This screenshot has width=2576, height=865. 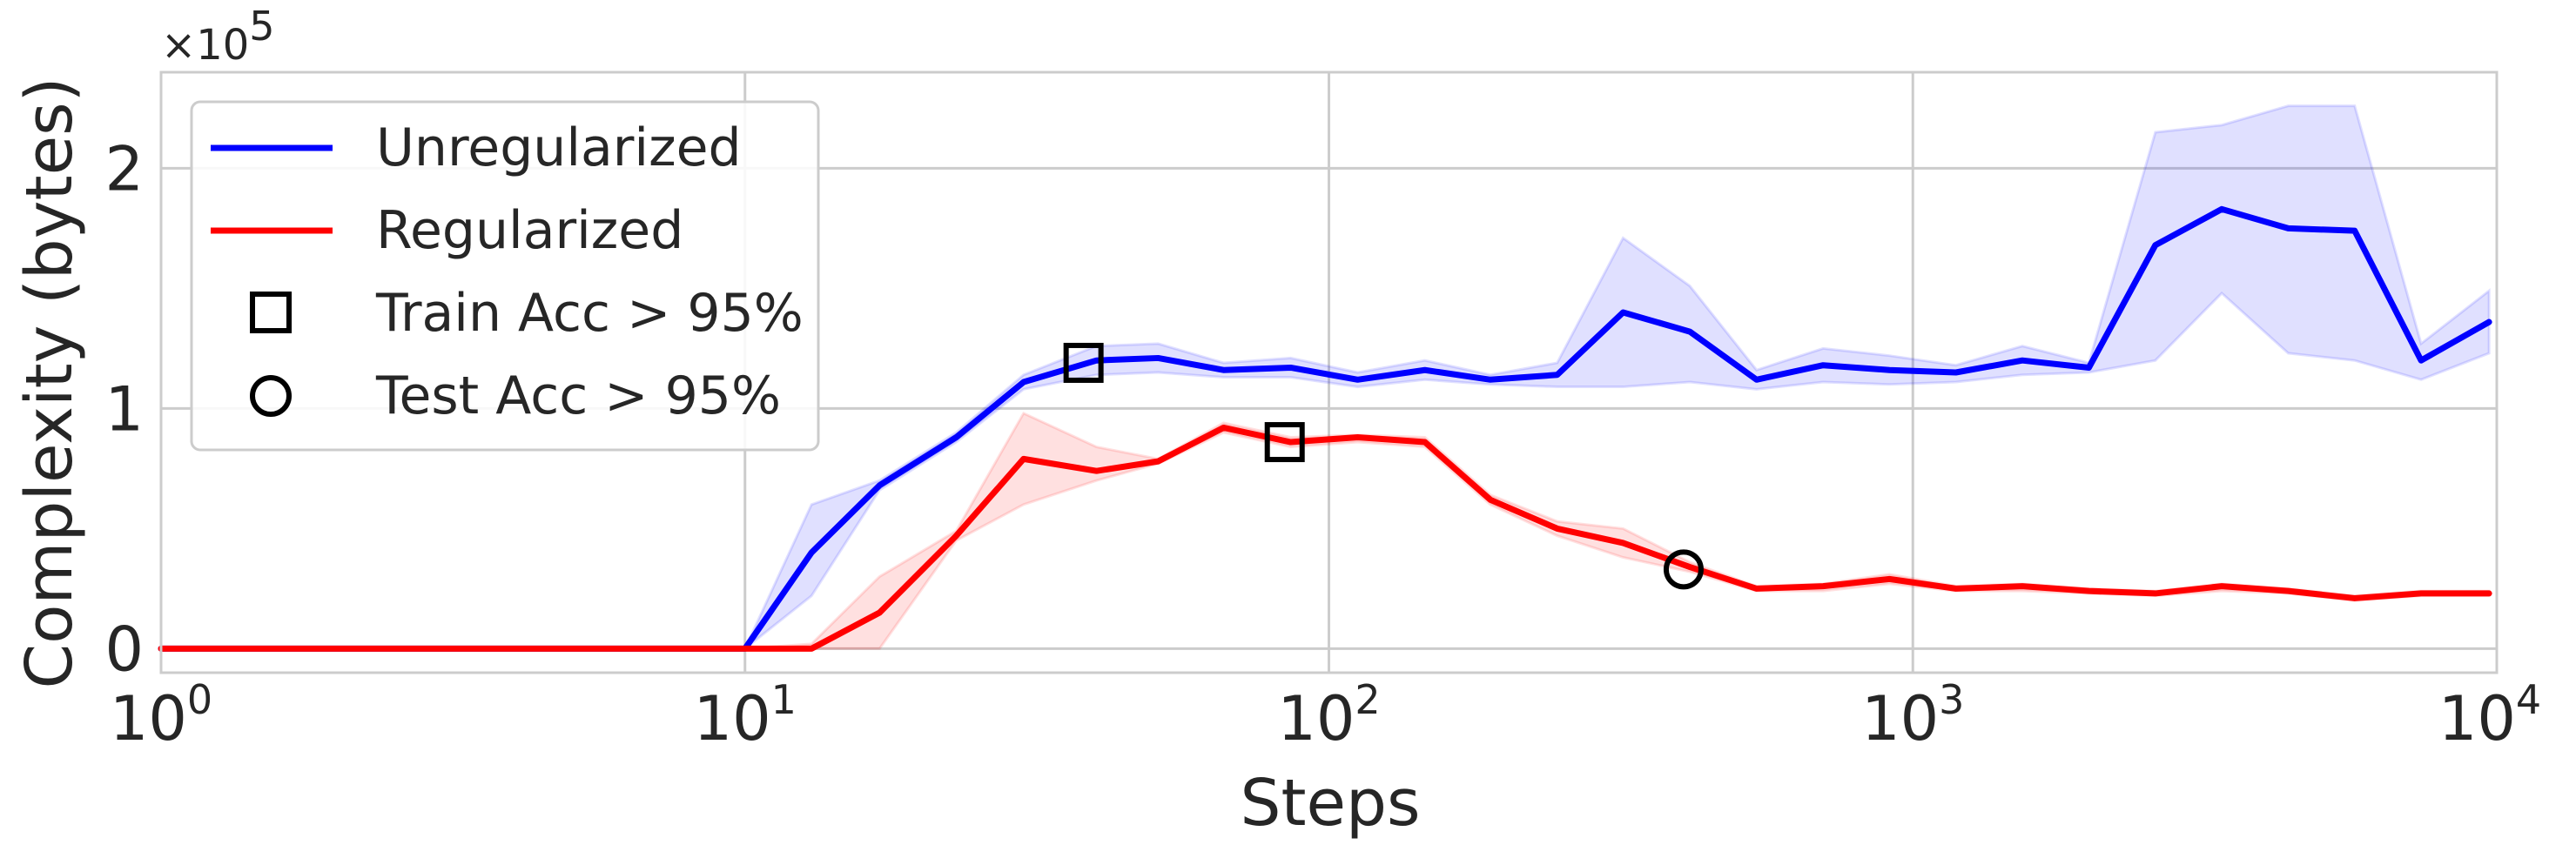 I want to click on legend-label-regularized: Regularized, so click(x=529, y=230).